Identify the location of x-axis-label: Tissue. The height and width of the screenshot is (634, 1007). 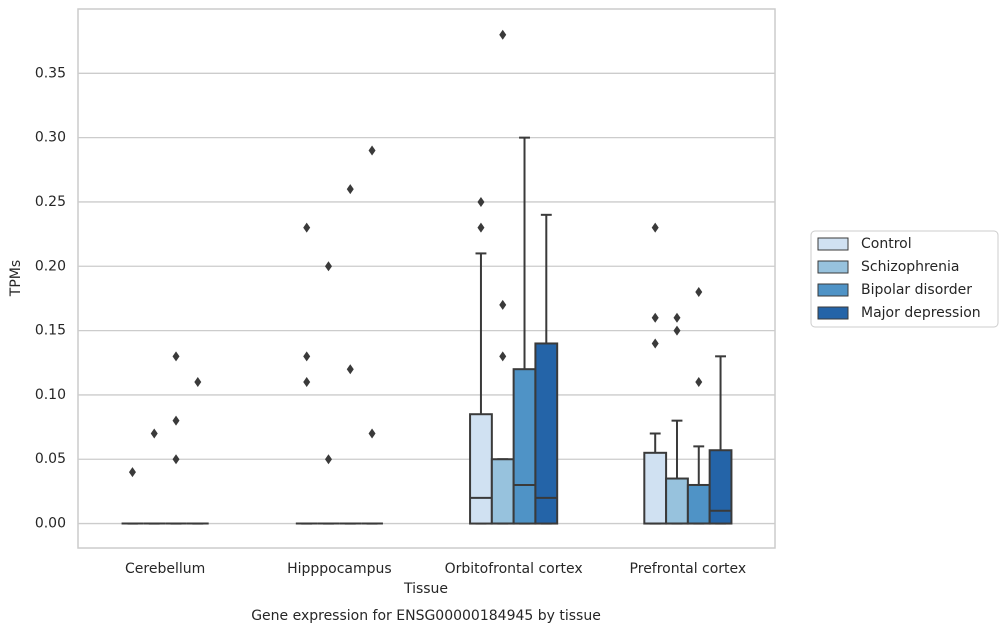
(425, 589).